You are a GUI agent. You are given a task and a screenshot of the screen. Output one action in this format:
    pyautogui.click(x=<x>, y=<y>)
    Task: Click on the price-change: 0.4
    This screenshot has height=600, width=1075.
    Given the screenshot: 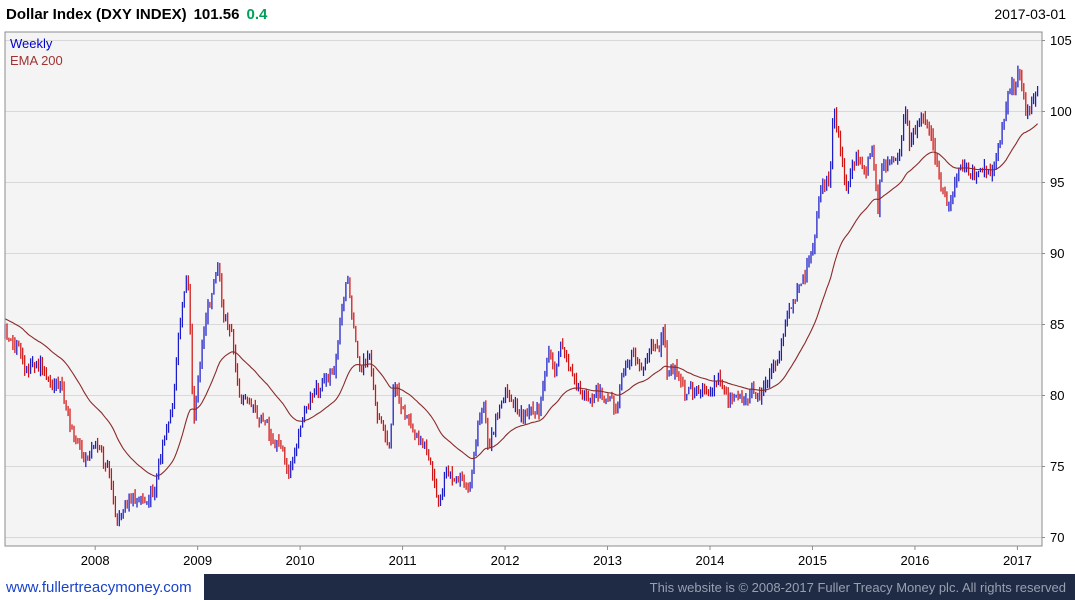 What is the action you would take?
    pyautogui.click(x=257, y=14)
    